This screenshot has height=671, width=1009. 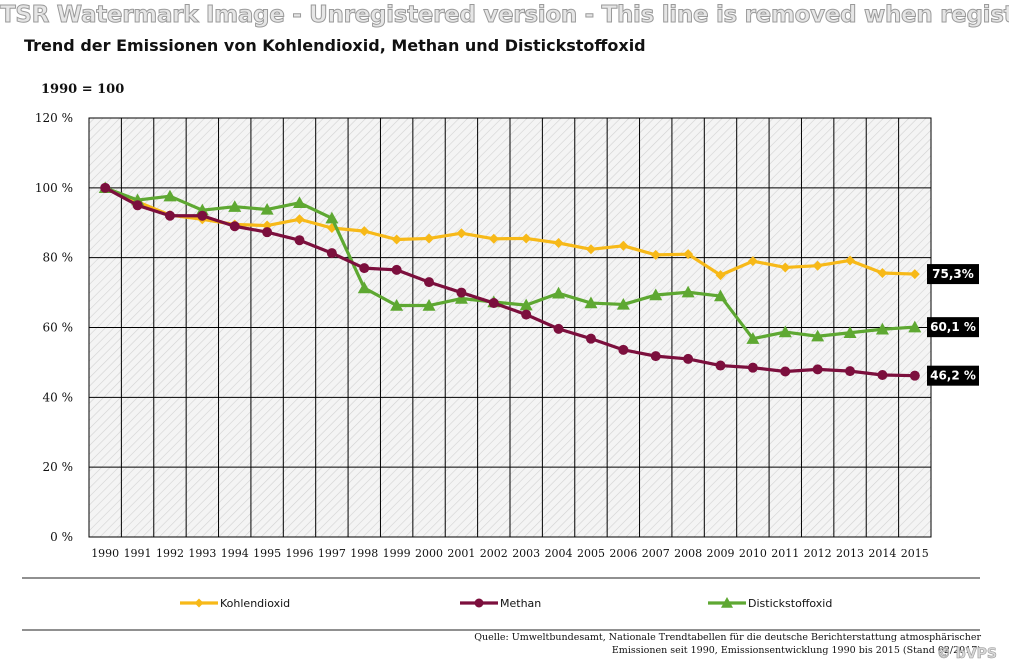 What do you see at coordinates (58, 328) in the screenshot?
I see `y-tick-label: 60 %` at bounding box center [58, 328].